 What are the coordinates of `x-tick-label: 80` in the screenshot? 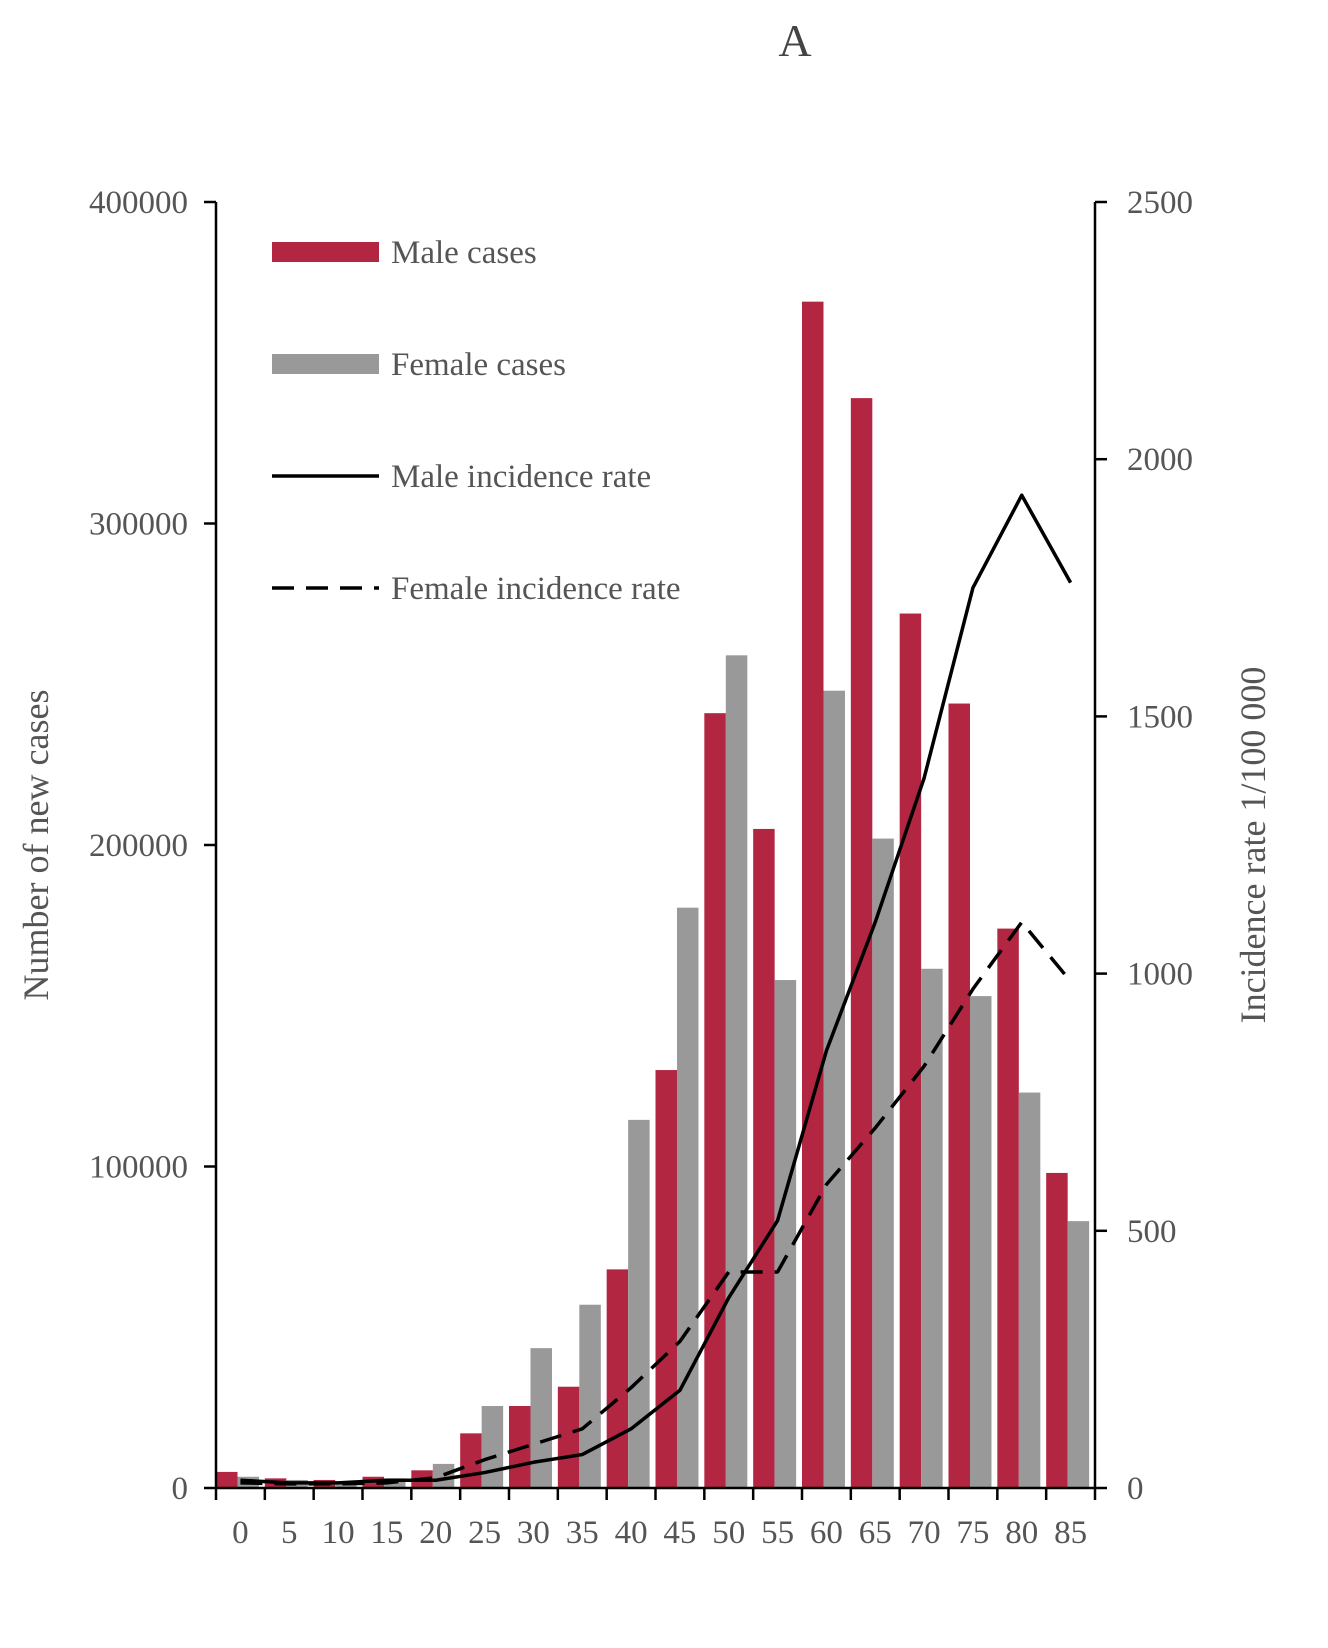 It's located at (1021, 1533).